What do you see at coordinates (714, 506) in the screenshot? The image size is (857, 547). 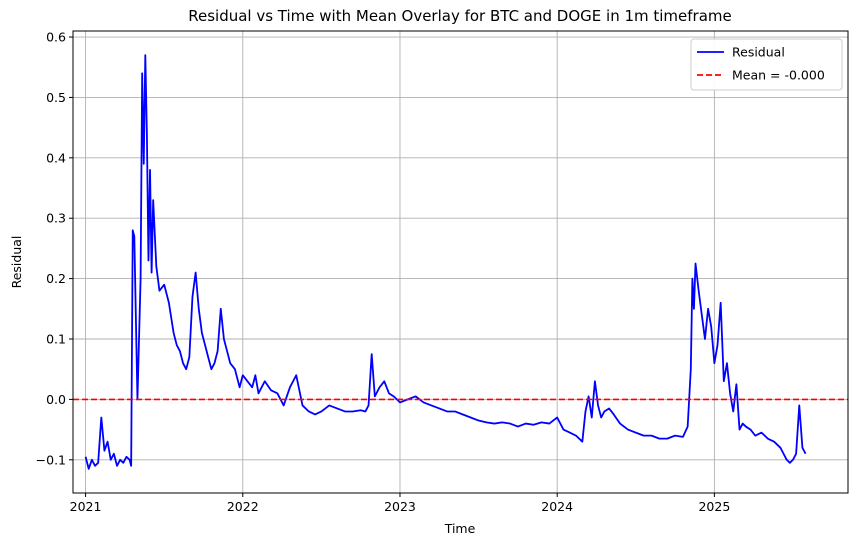 I see `x-tick-label: 2025` at bounding box center [714, 506].